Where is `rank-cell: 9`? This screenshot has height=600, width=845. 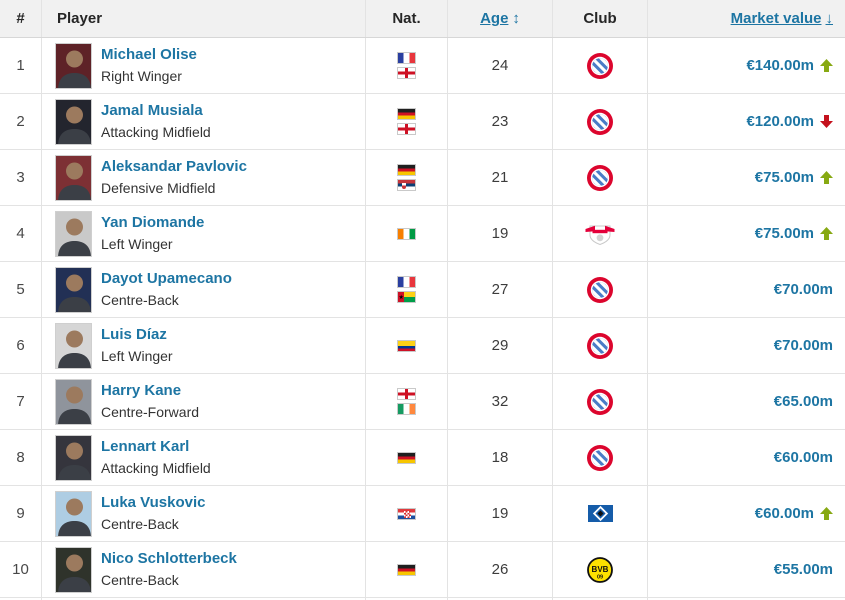
rank-cell: 9 is located at coordinates (21, 513).